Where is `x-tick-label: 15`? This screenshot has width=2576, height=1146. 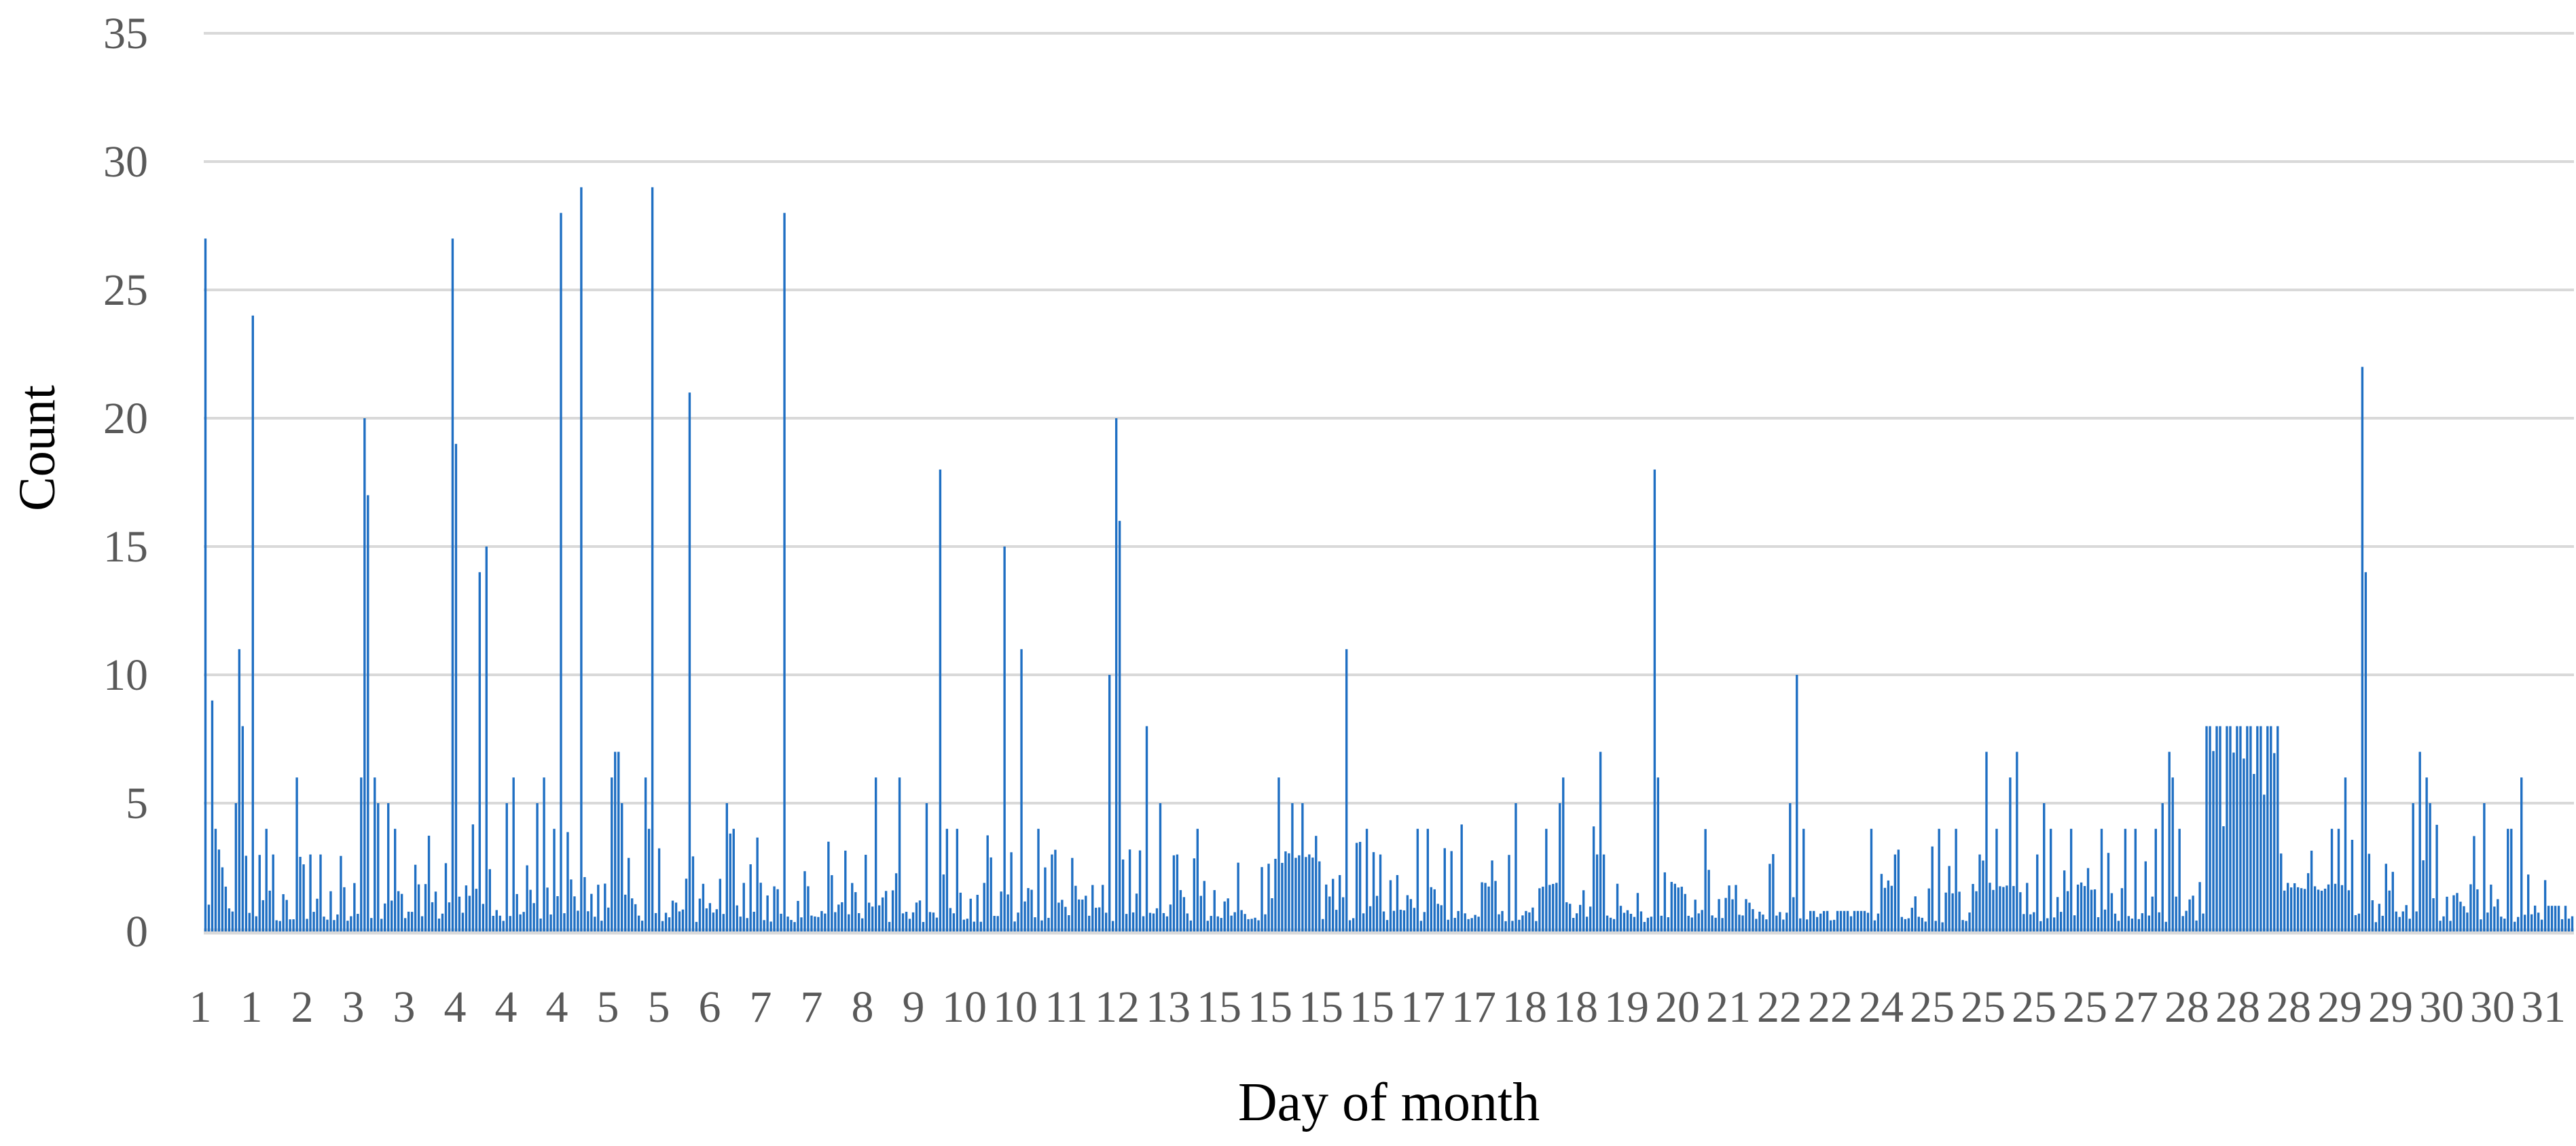
x-tick-label: 15 is located at coordinates (1219, 1007).